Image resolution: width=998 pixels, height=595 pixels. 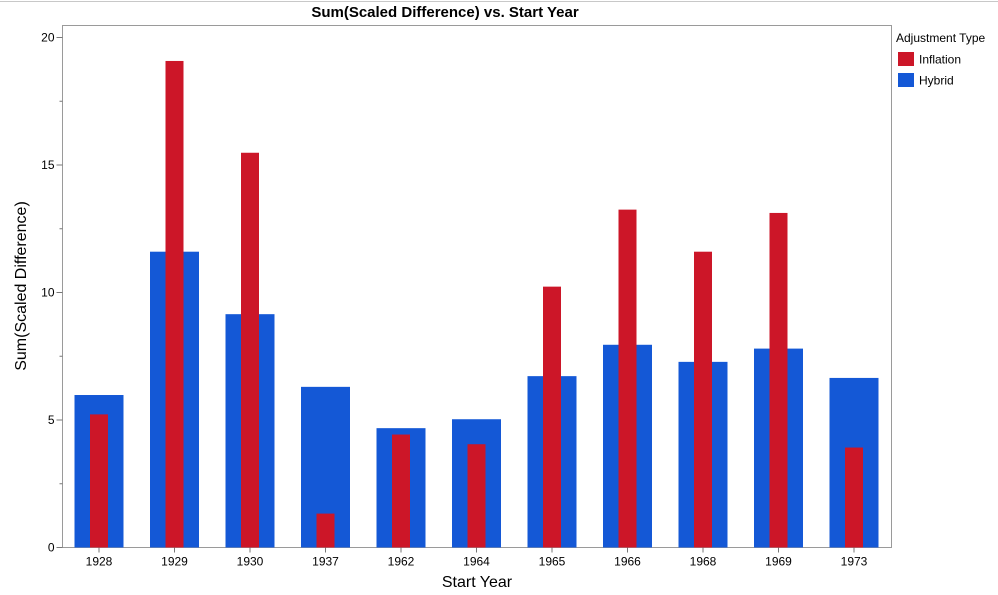 What do you see at coordinates (854, 562) in the screenshot?
I see `x-tick-label: 1973` at bounding box center [854, 562].